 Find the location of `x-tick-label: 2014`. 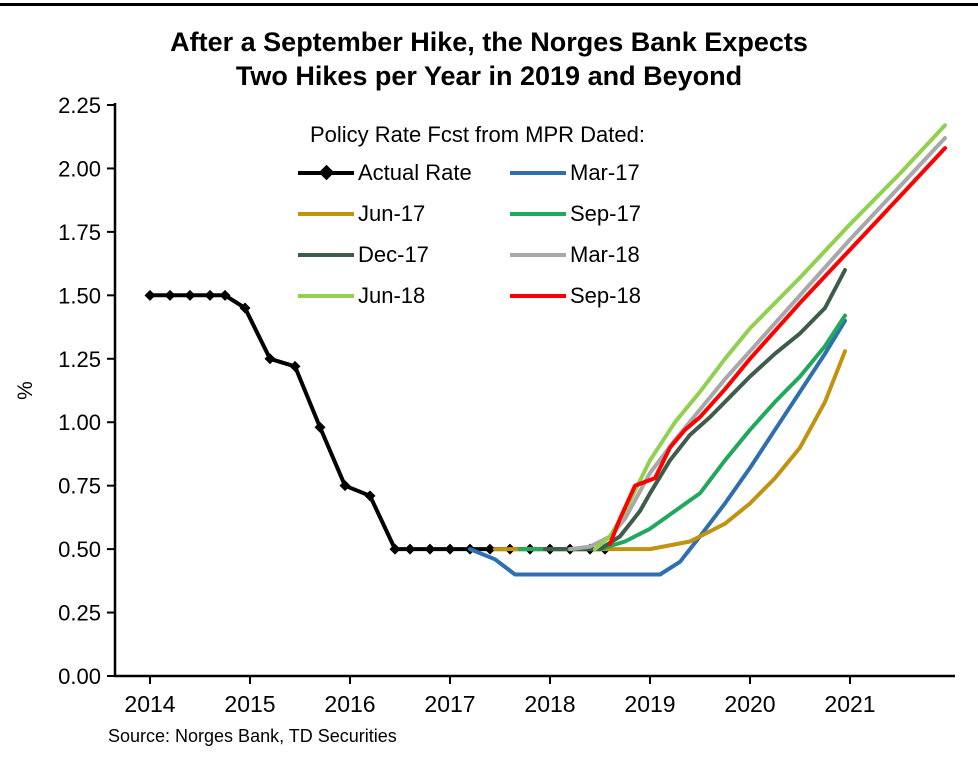

x-tick-label: 2014 is located at coordinates (149, 704).